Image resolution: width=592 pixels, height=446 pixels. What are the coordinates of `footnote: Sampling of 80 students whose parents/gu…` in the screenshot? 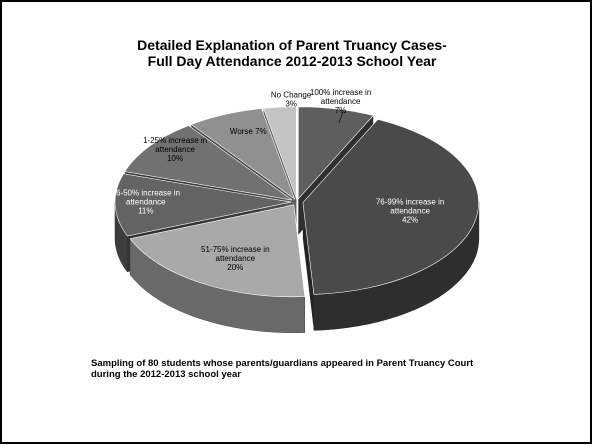 It's located at (326, 369).